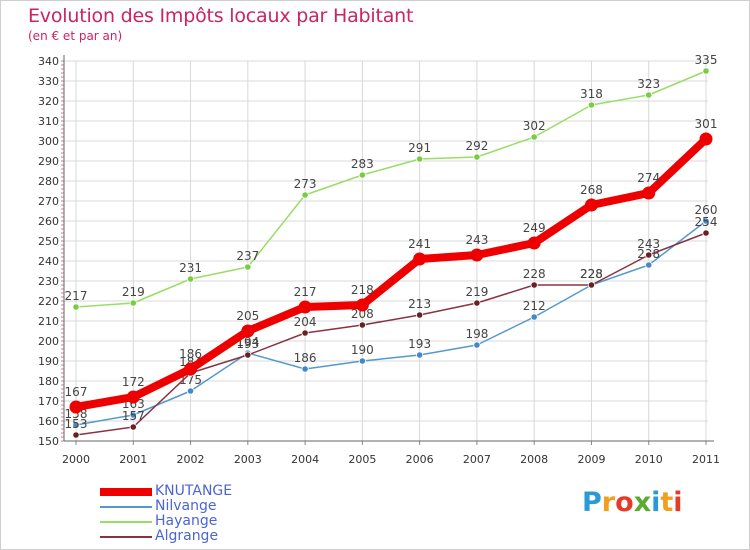 The image size is (750, 550). What do you see at coordinates (648, 178) in the screenshot?
I see `data-label-knutange: 274` at bounding box center [648, 178].